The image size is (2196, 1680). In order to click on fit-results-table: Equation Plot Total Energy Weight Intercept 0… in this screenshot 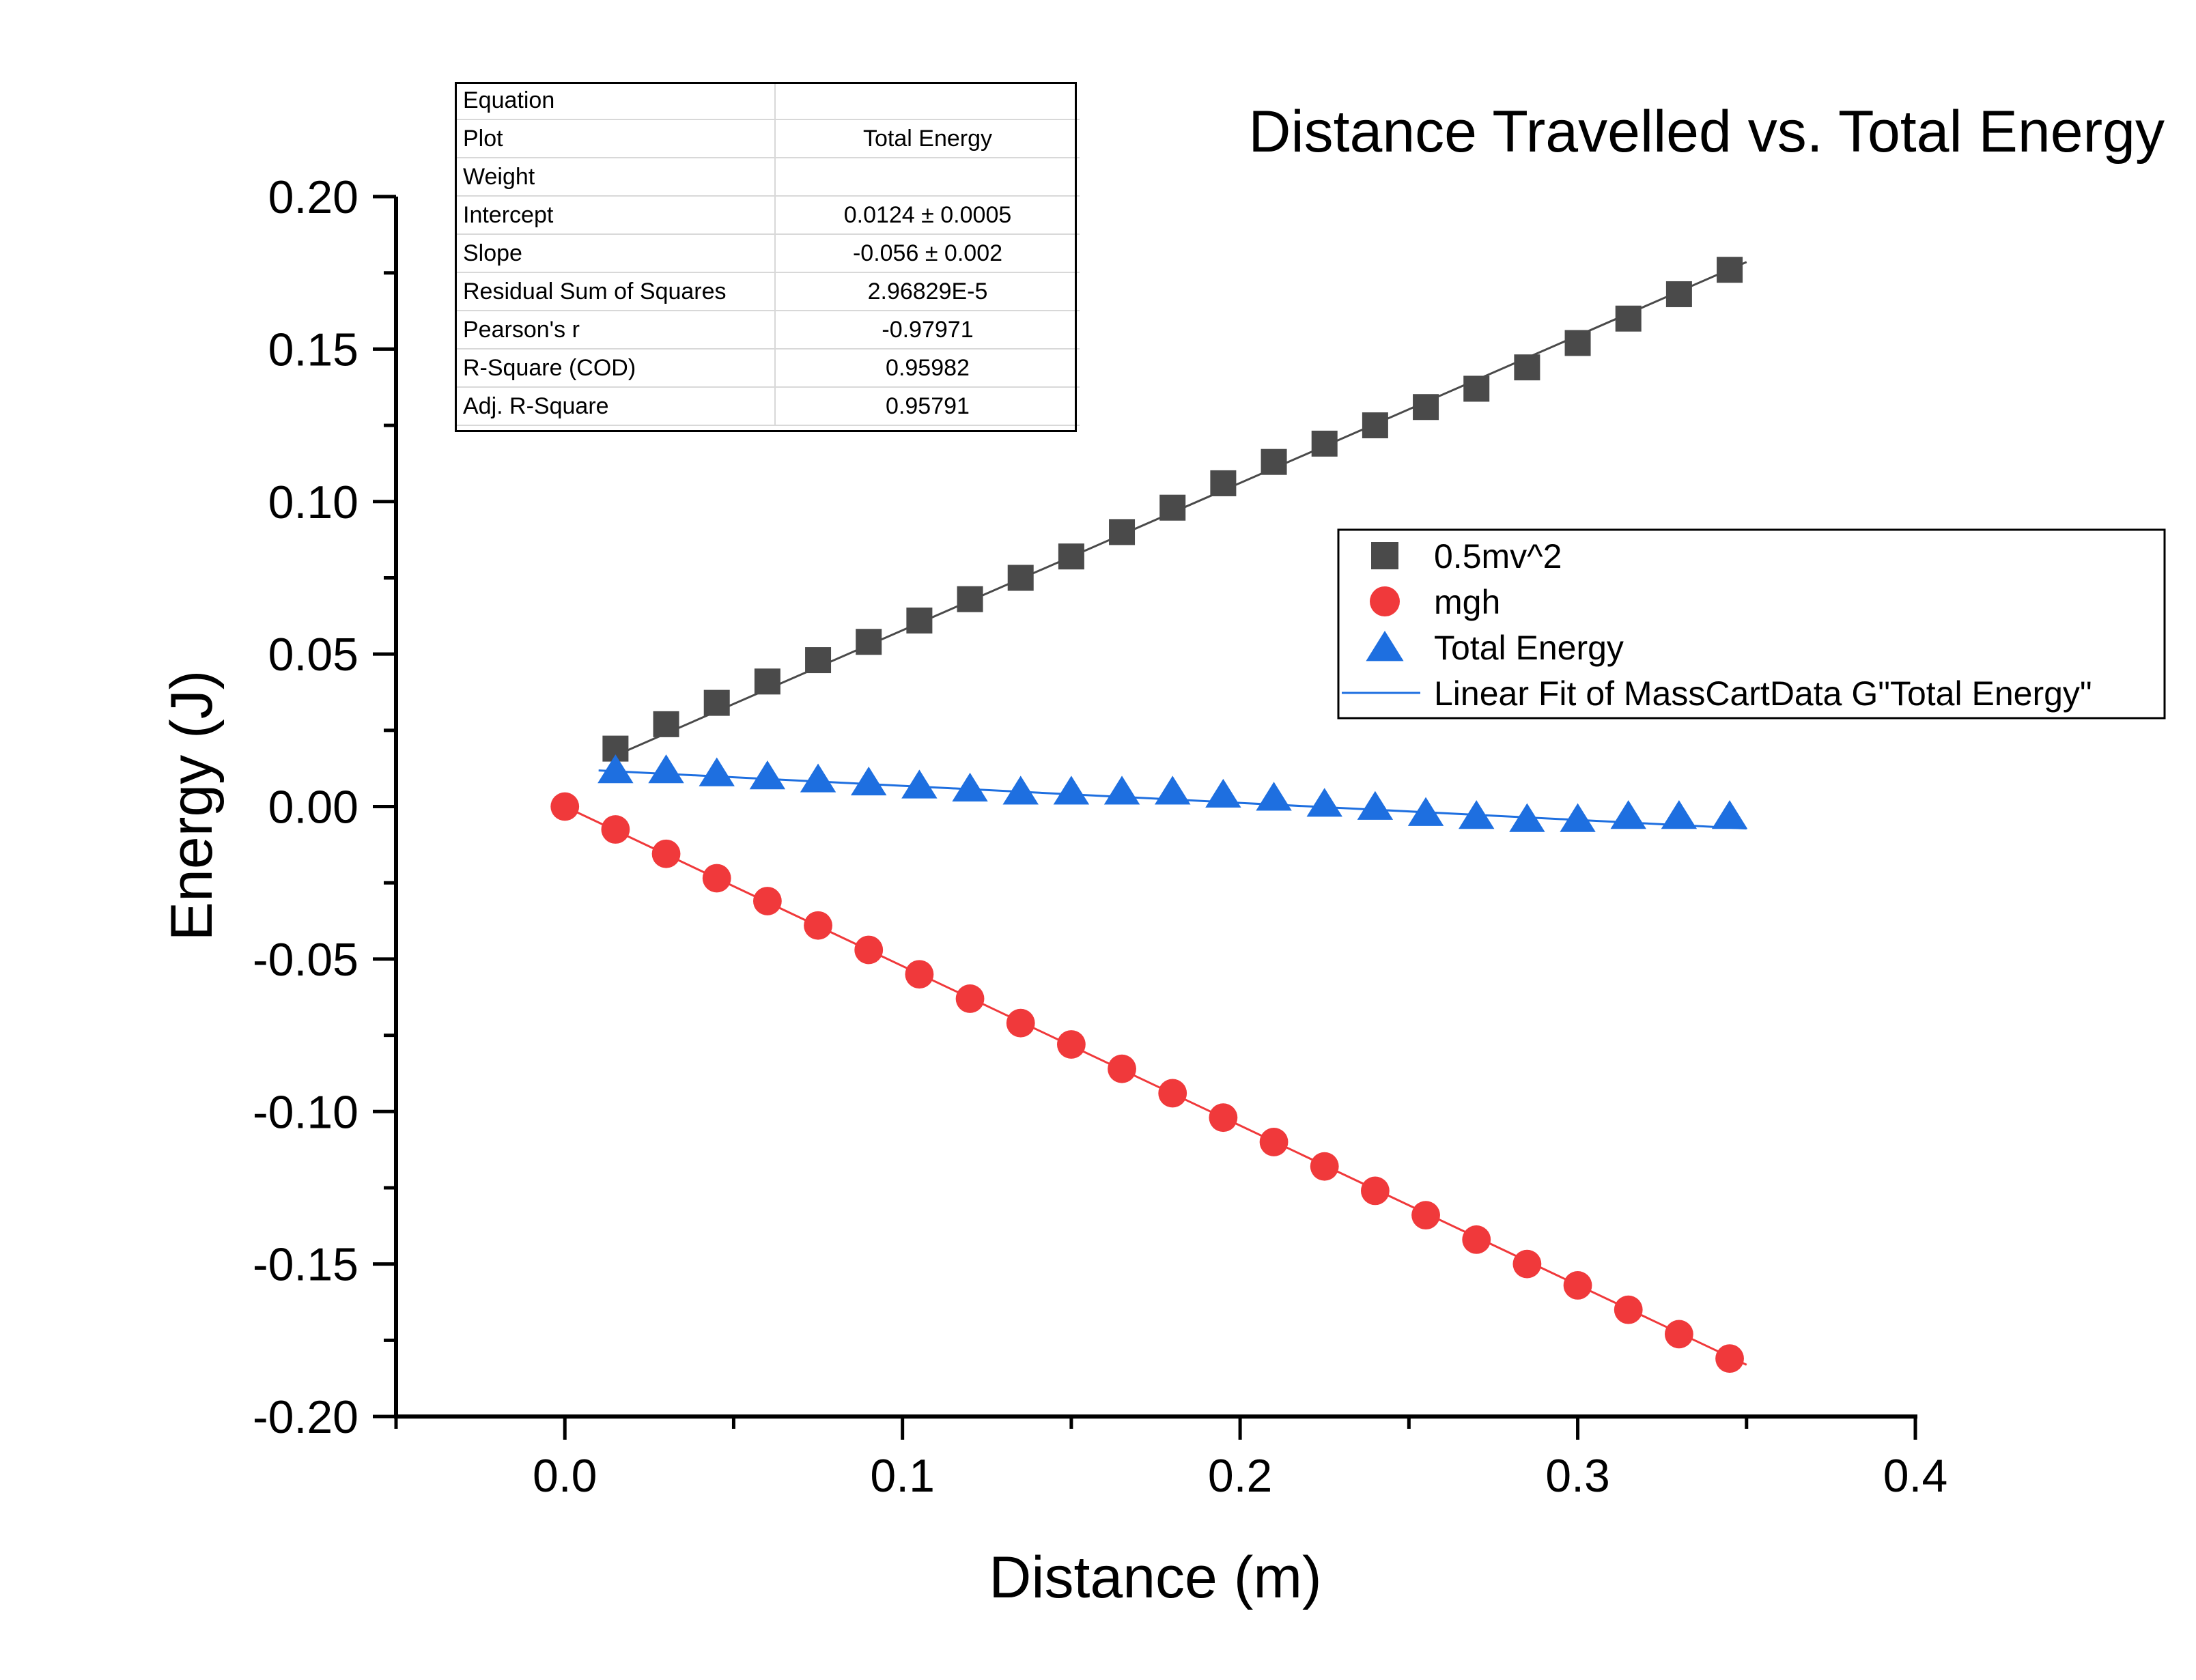, I will do `click(768, 254)`.